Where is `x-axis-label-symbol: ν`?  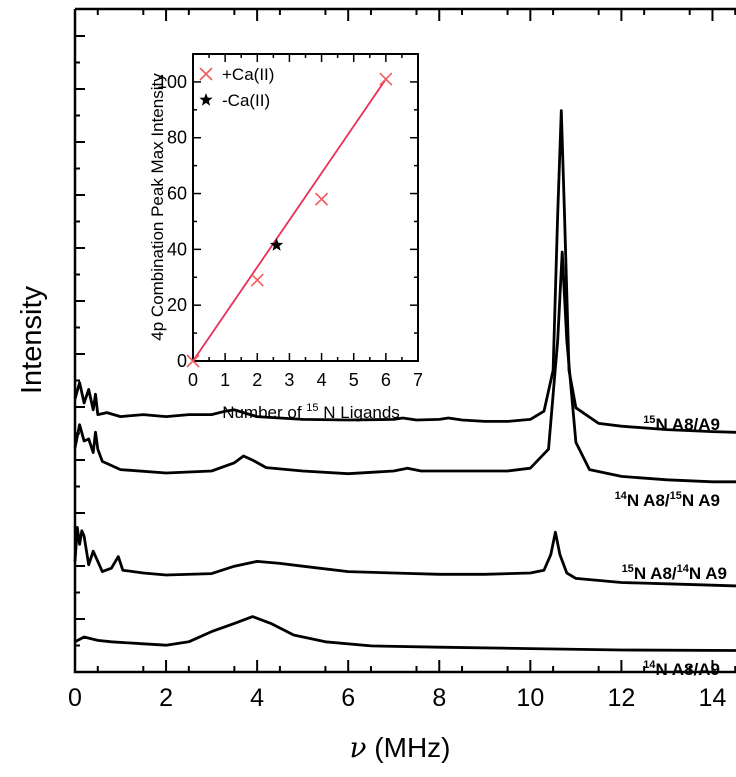 x-axis-label-symbol: ν is located at coordinates (357, 747).